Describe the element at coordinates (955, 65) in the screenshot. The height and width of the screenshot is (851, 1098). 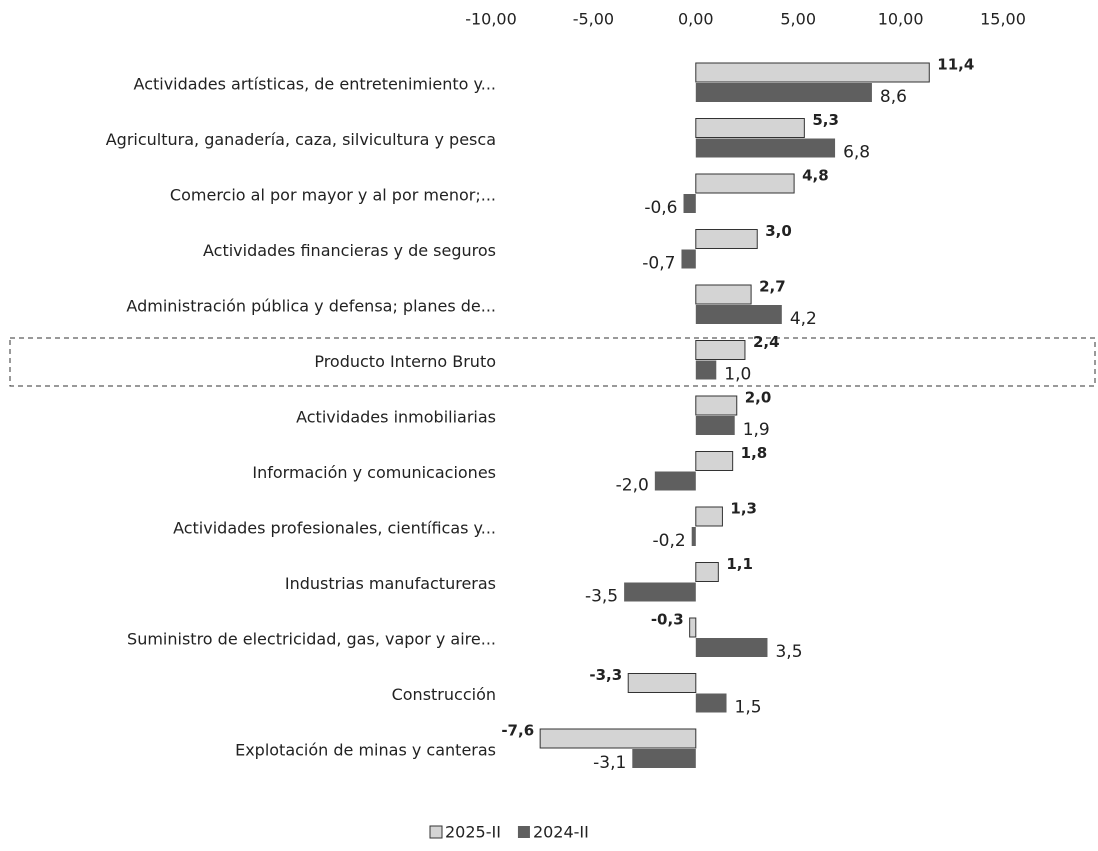
I see `data-label: 11,4` at that location.